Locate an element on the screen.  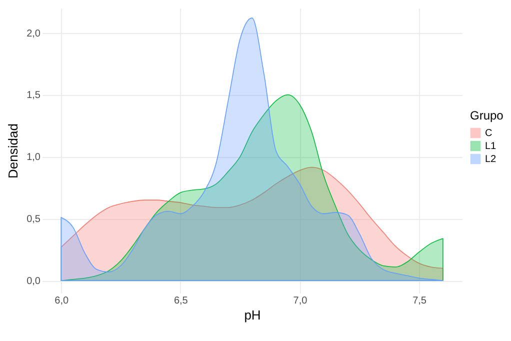
x-tick-label: 7,5 is located at coordinates (419, 301).